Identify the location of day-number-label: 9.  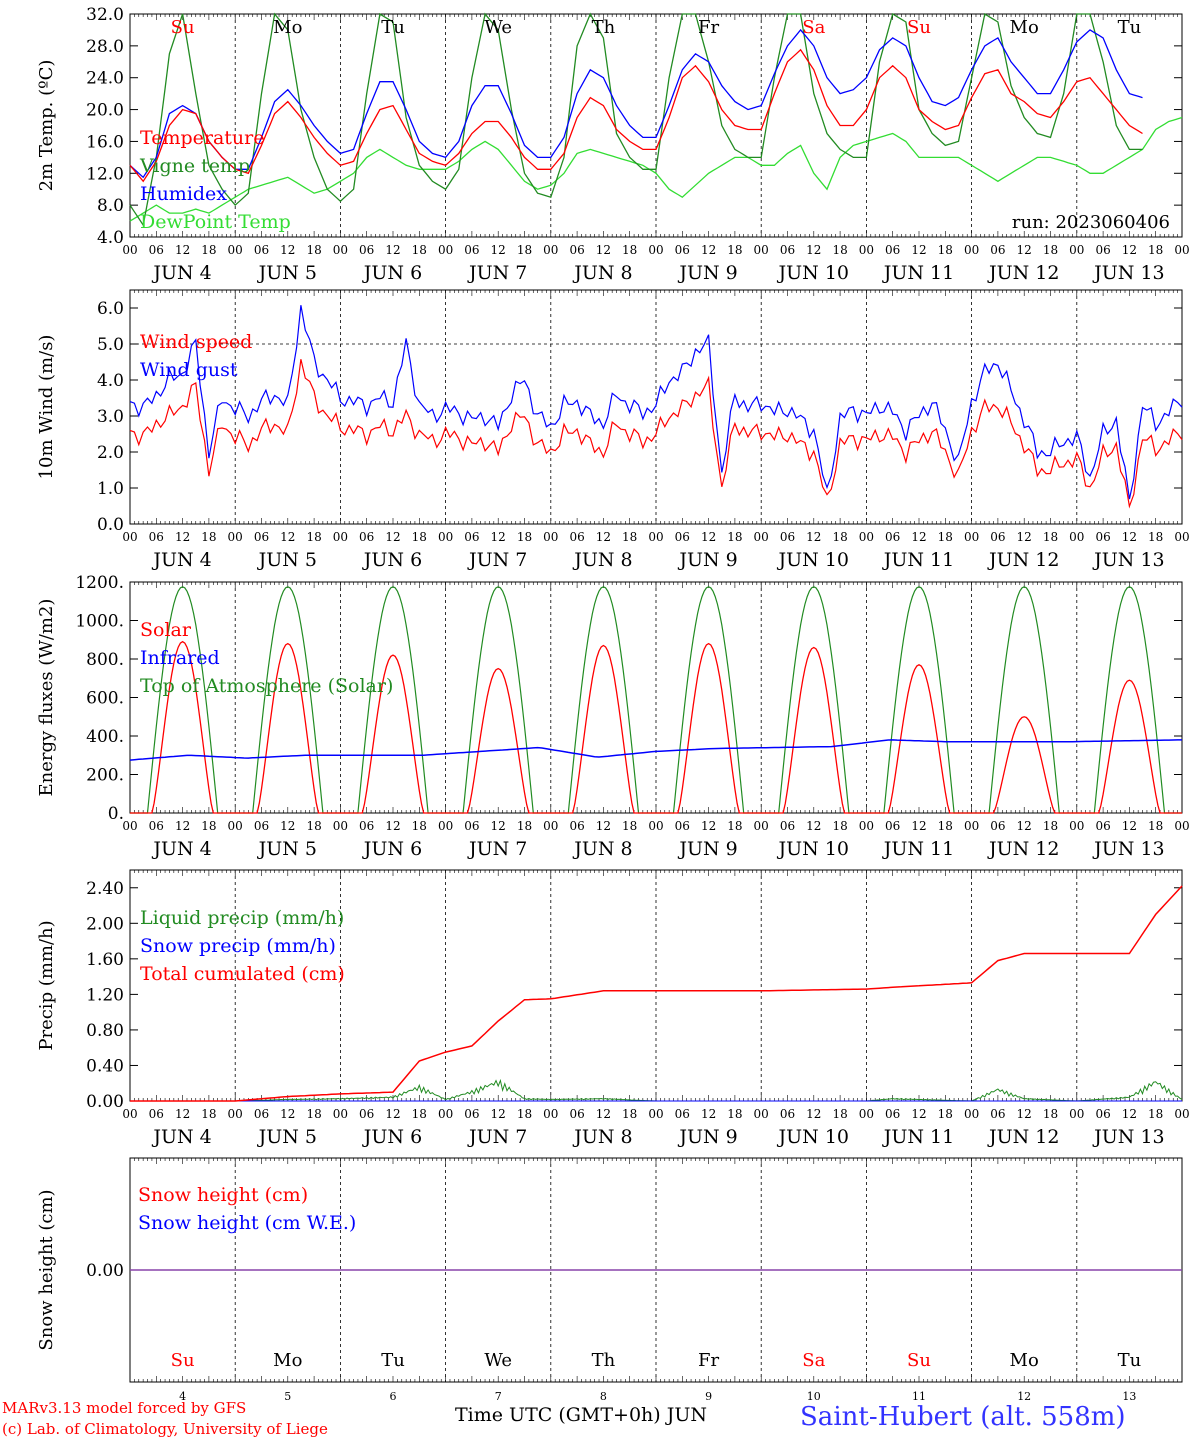
(708, 1396).